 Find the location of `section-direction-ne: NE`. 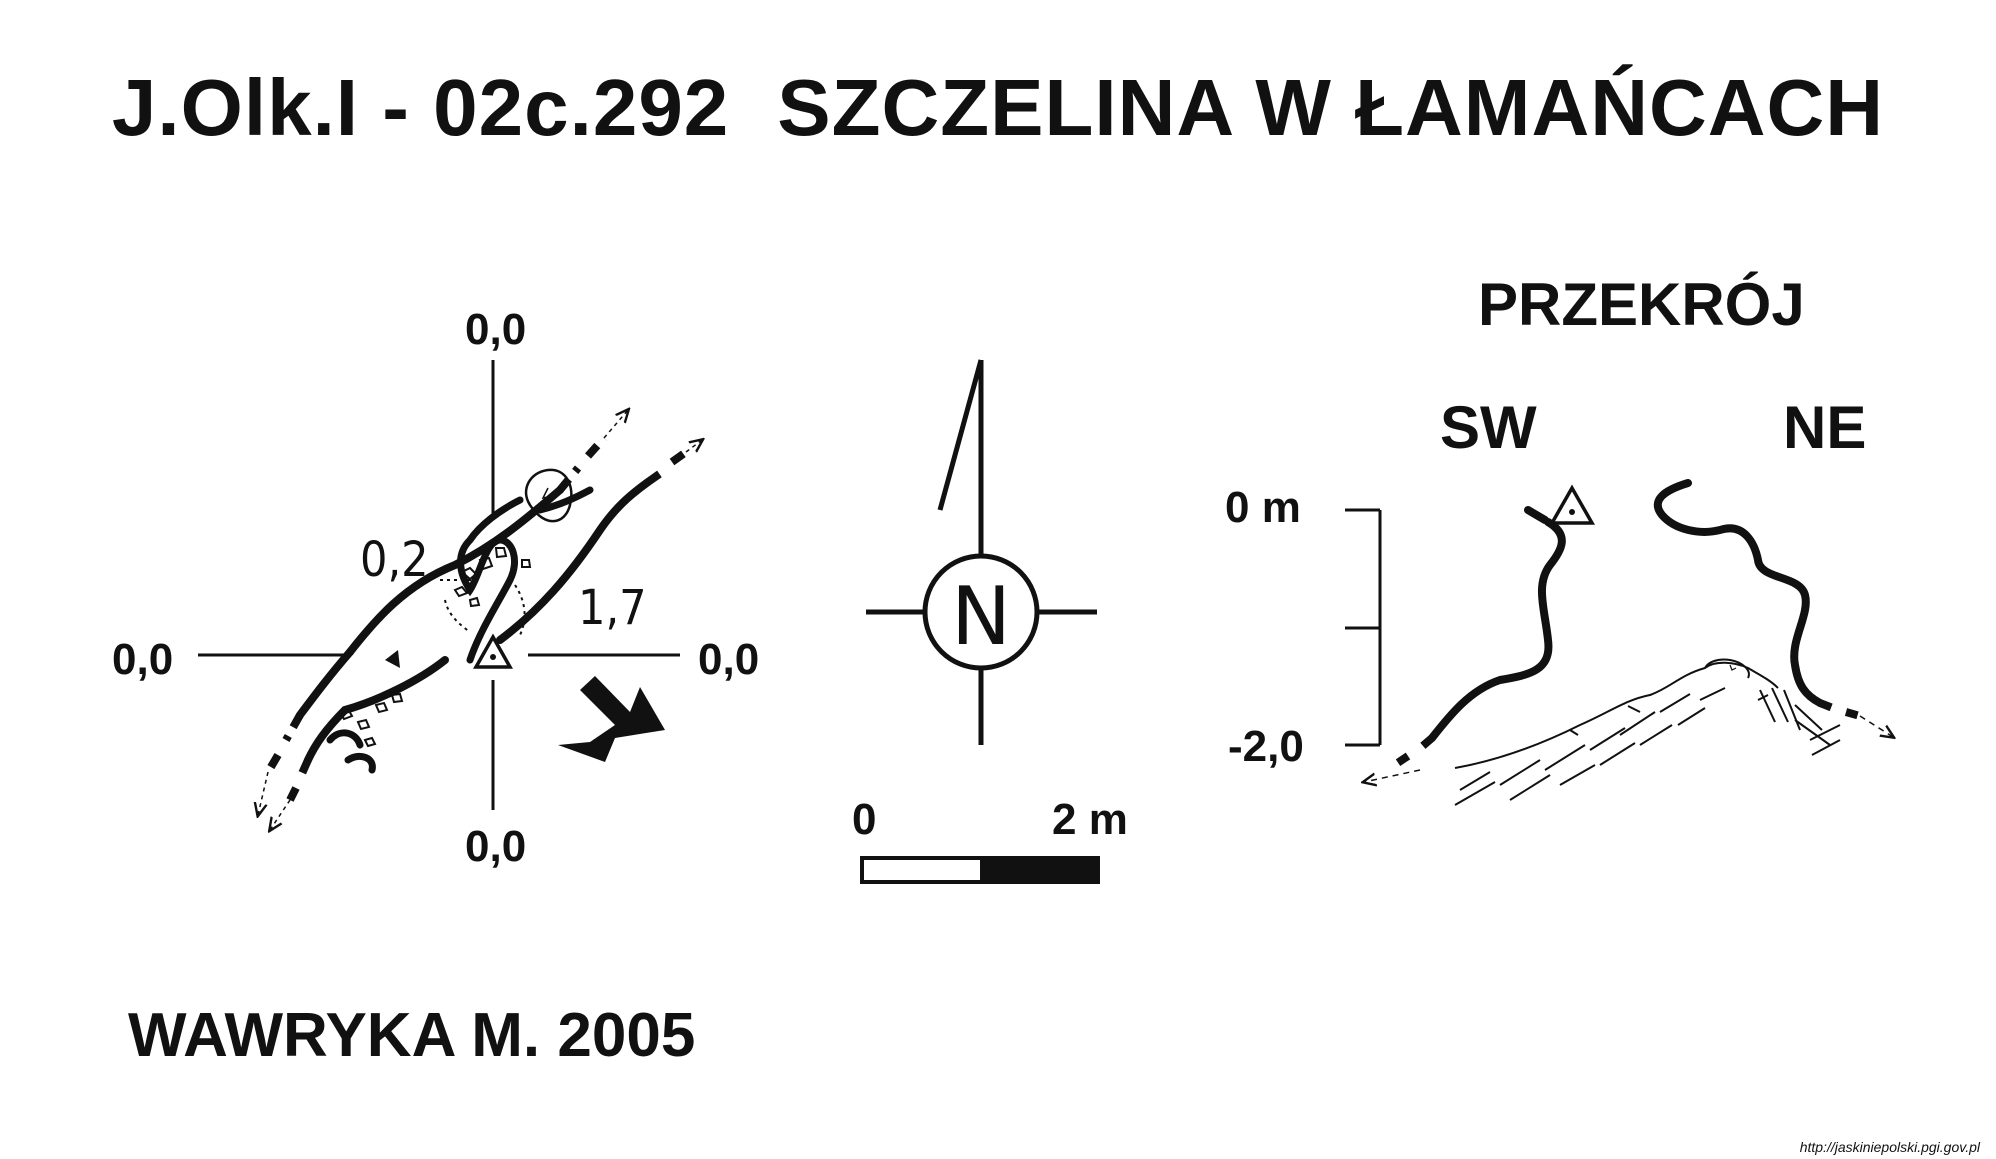

section-direction-ne: NE is located at coordinates (1825, 427).